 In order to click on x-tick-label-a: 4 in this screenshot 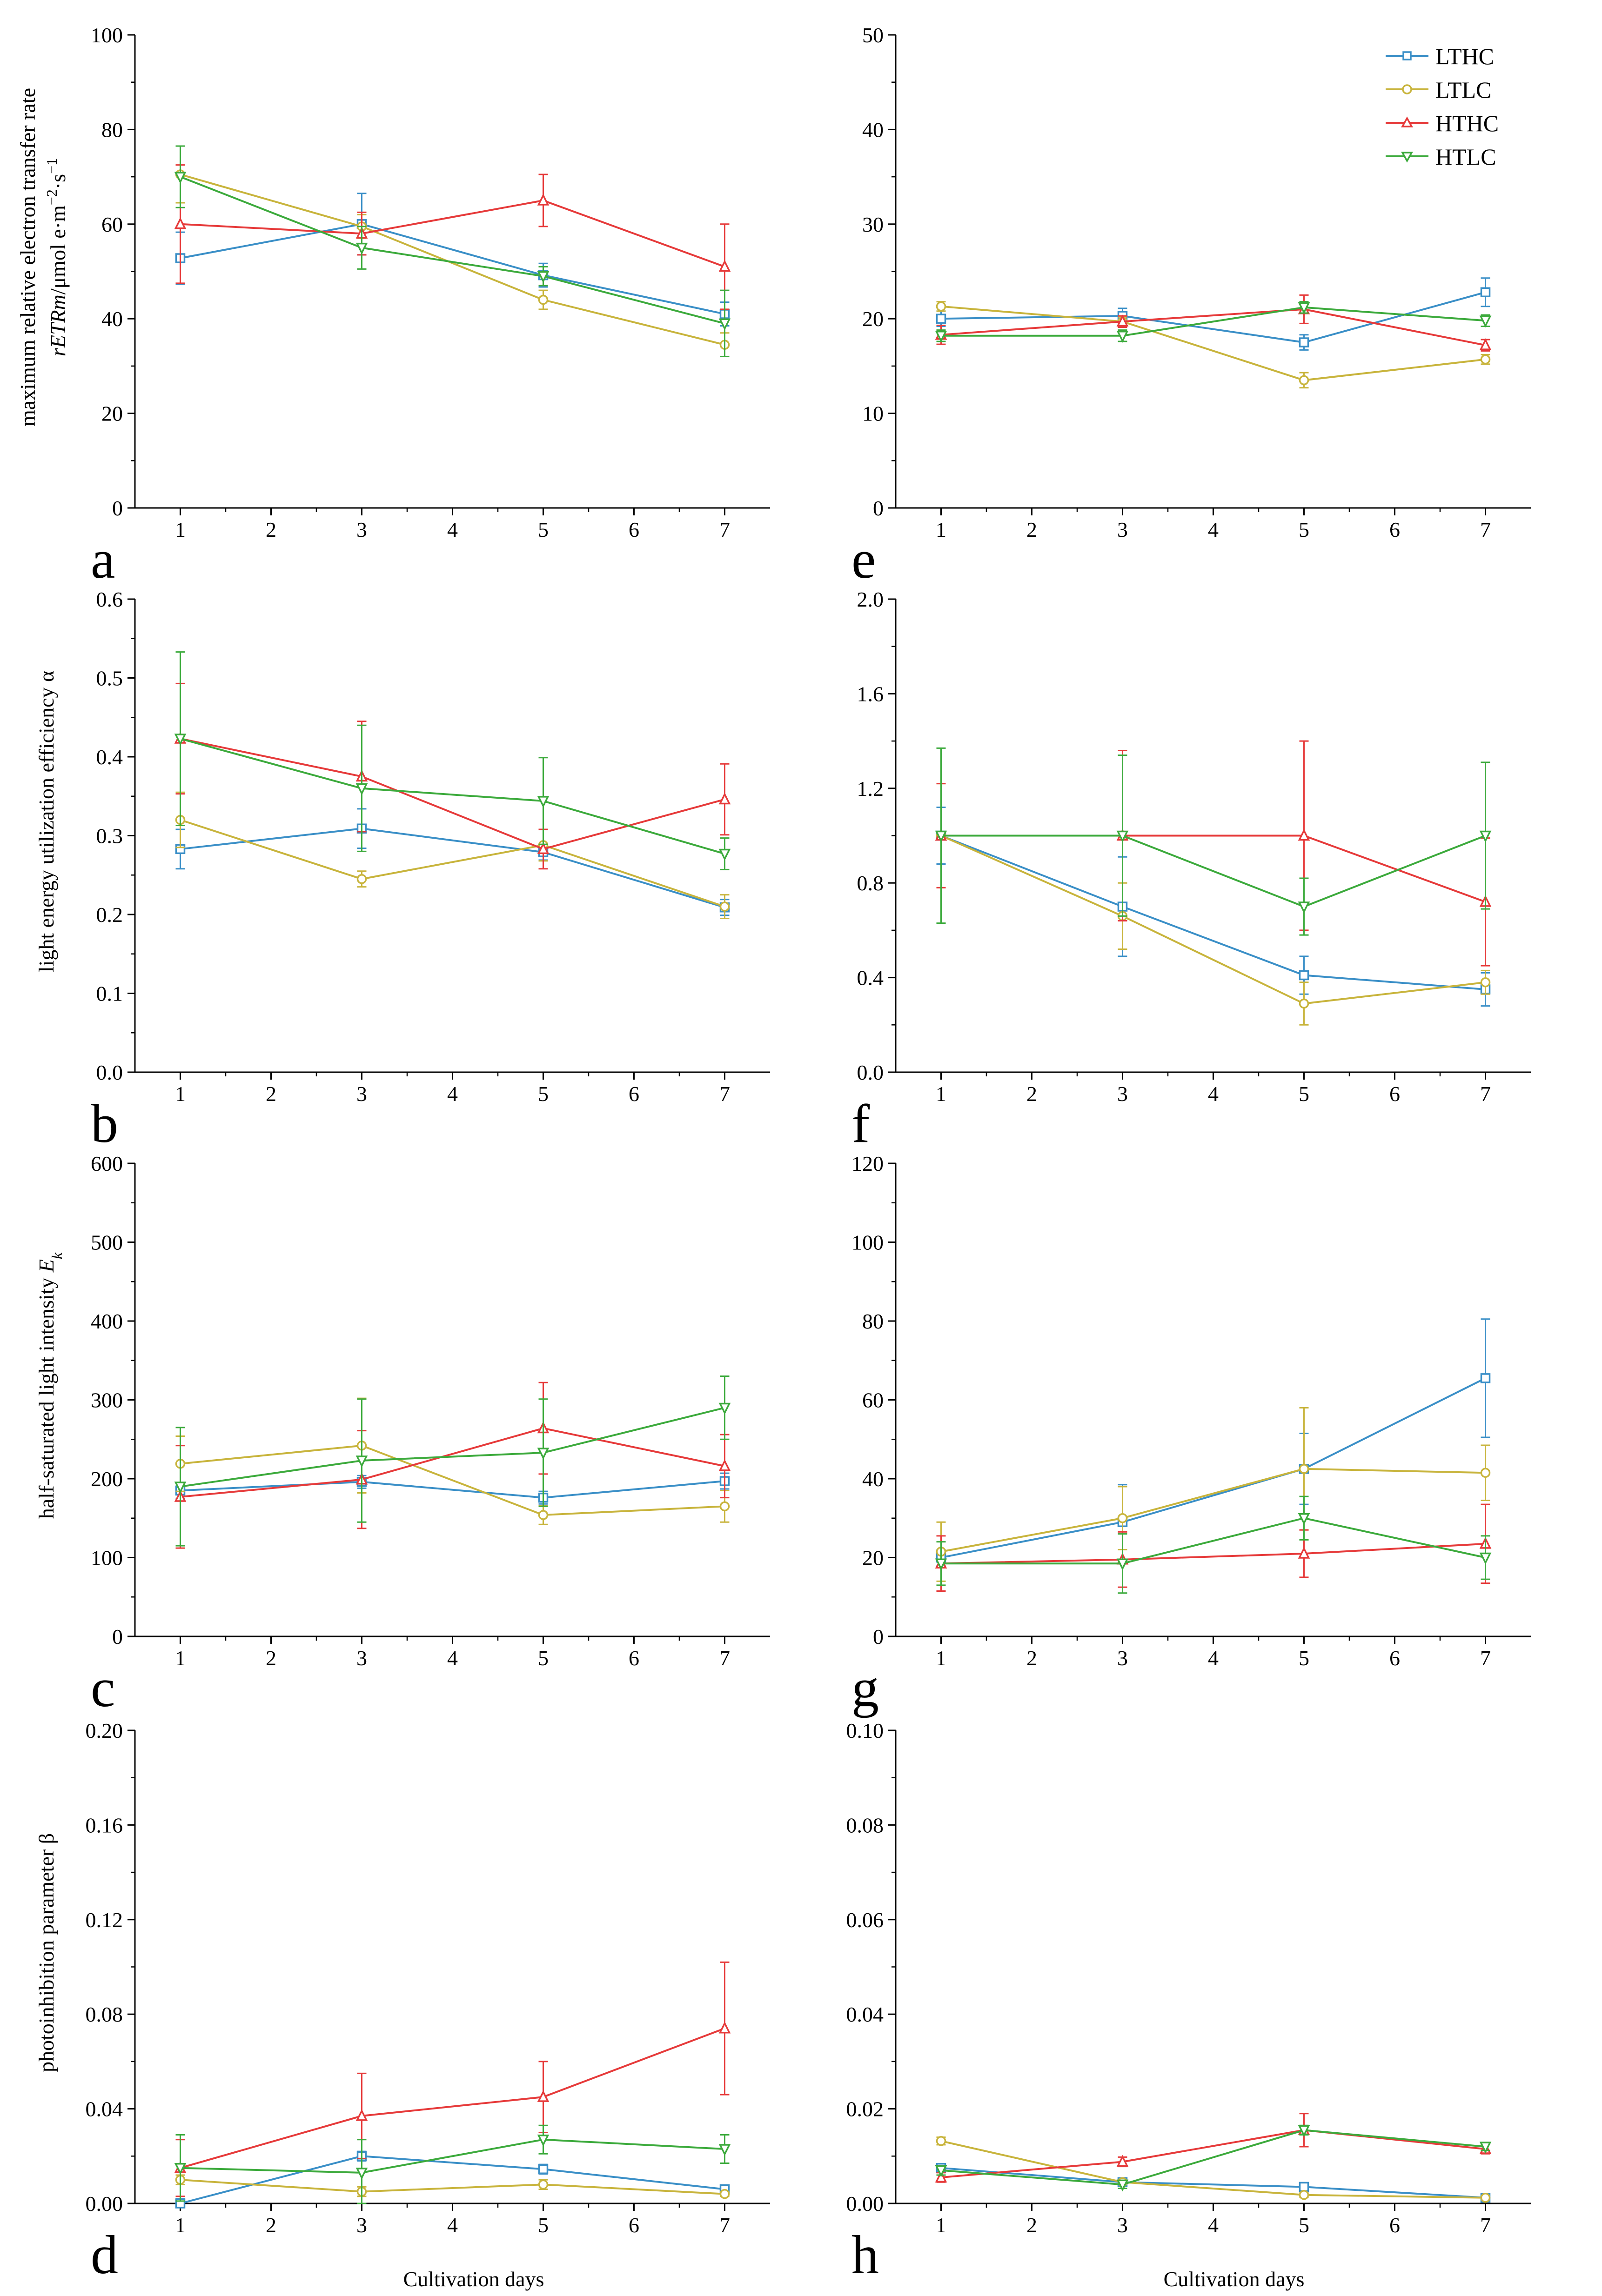, I will do `click(452, 529)`.